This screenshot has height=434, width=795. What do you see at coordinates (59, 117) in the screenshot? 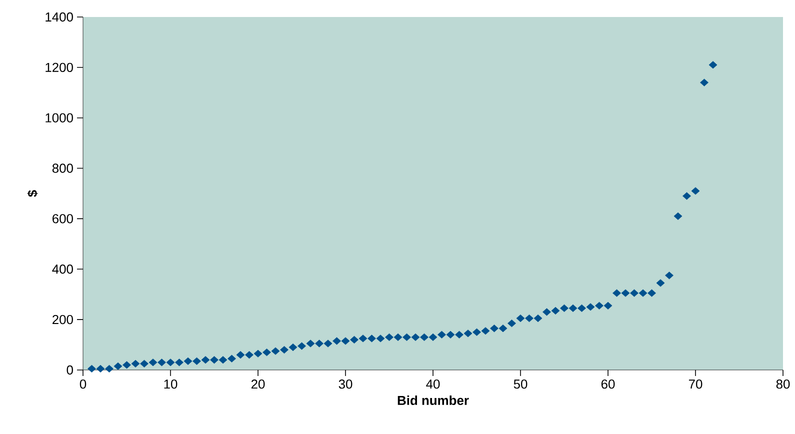
I see `y-tick-label: 1000` at bounding box center [59, 117].